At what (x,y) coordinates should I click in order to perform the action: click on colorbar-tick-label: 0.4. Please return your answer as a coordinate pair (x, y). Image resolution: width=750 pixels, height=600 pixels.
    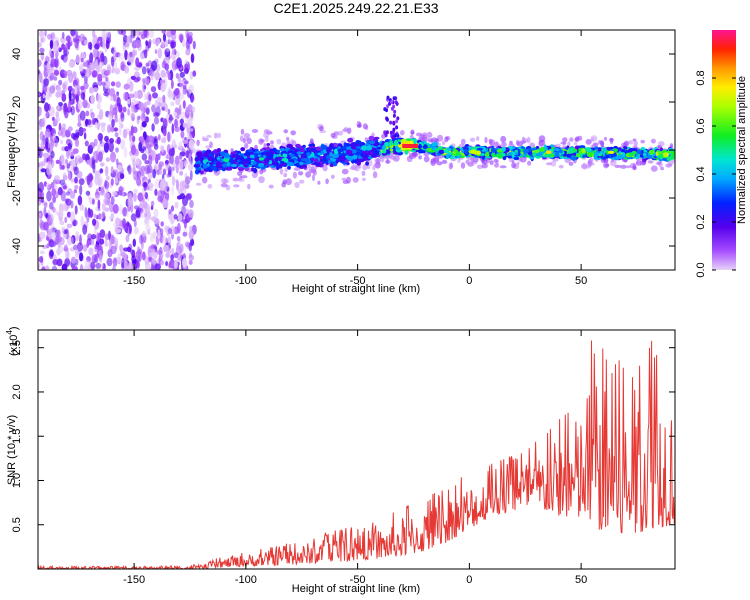
    Looking at the image, I should click on (701, 173).